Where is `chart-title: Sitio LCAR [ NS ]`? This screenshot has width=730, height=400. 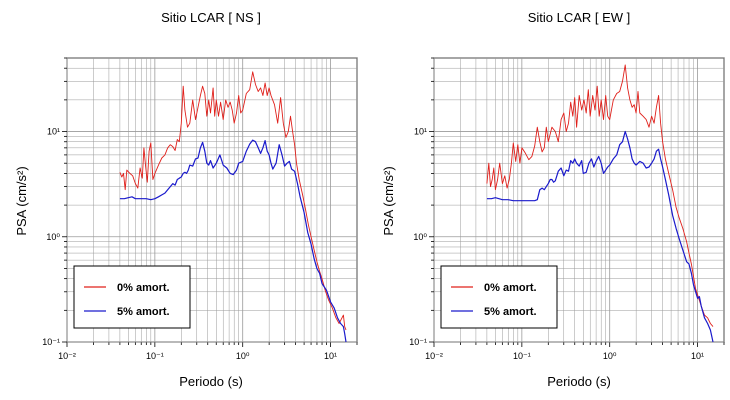 chart-title: Sitio LCAR [ NS ] is located at coordinates (211, 17).